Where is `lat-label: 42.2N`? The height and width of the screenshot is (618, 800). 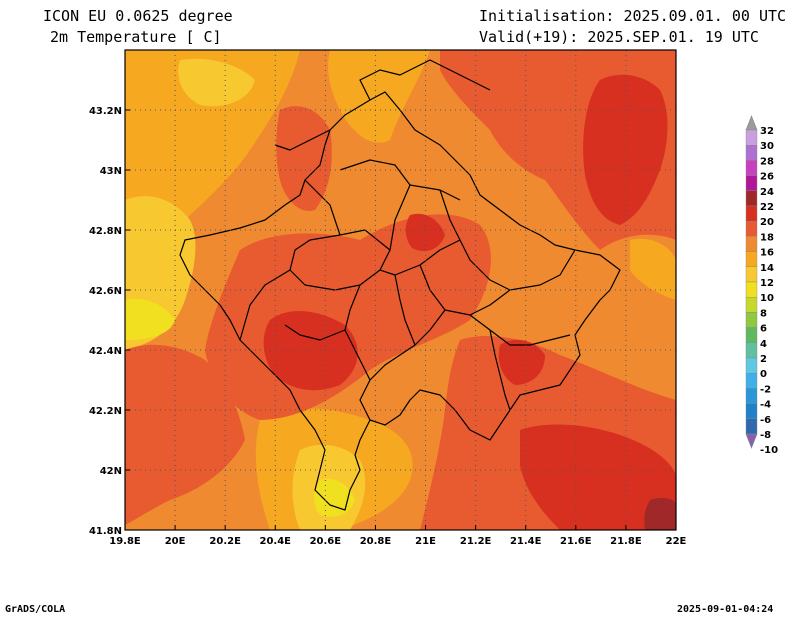
lat-label: 42.2N is located at coordinates (105, 411).